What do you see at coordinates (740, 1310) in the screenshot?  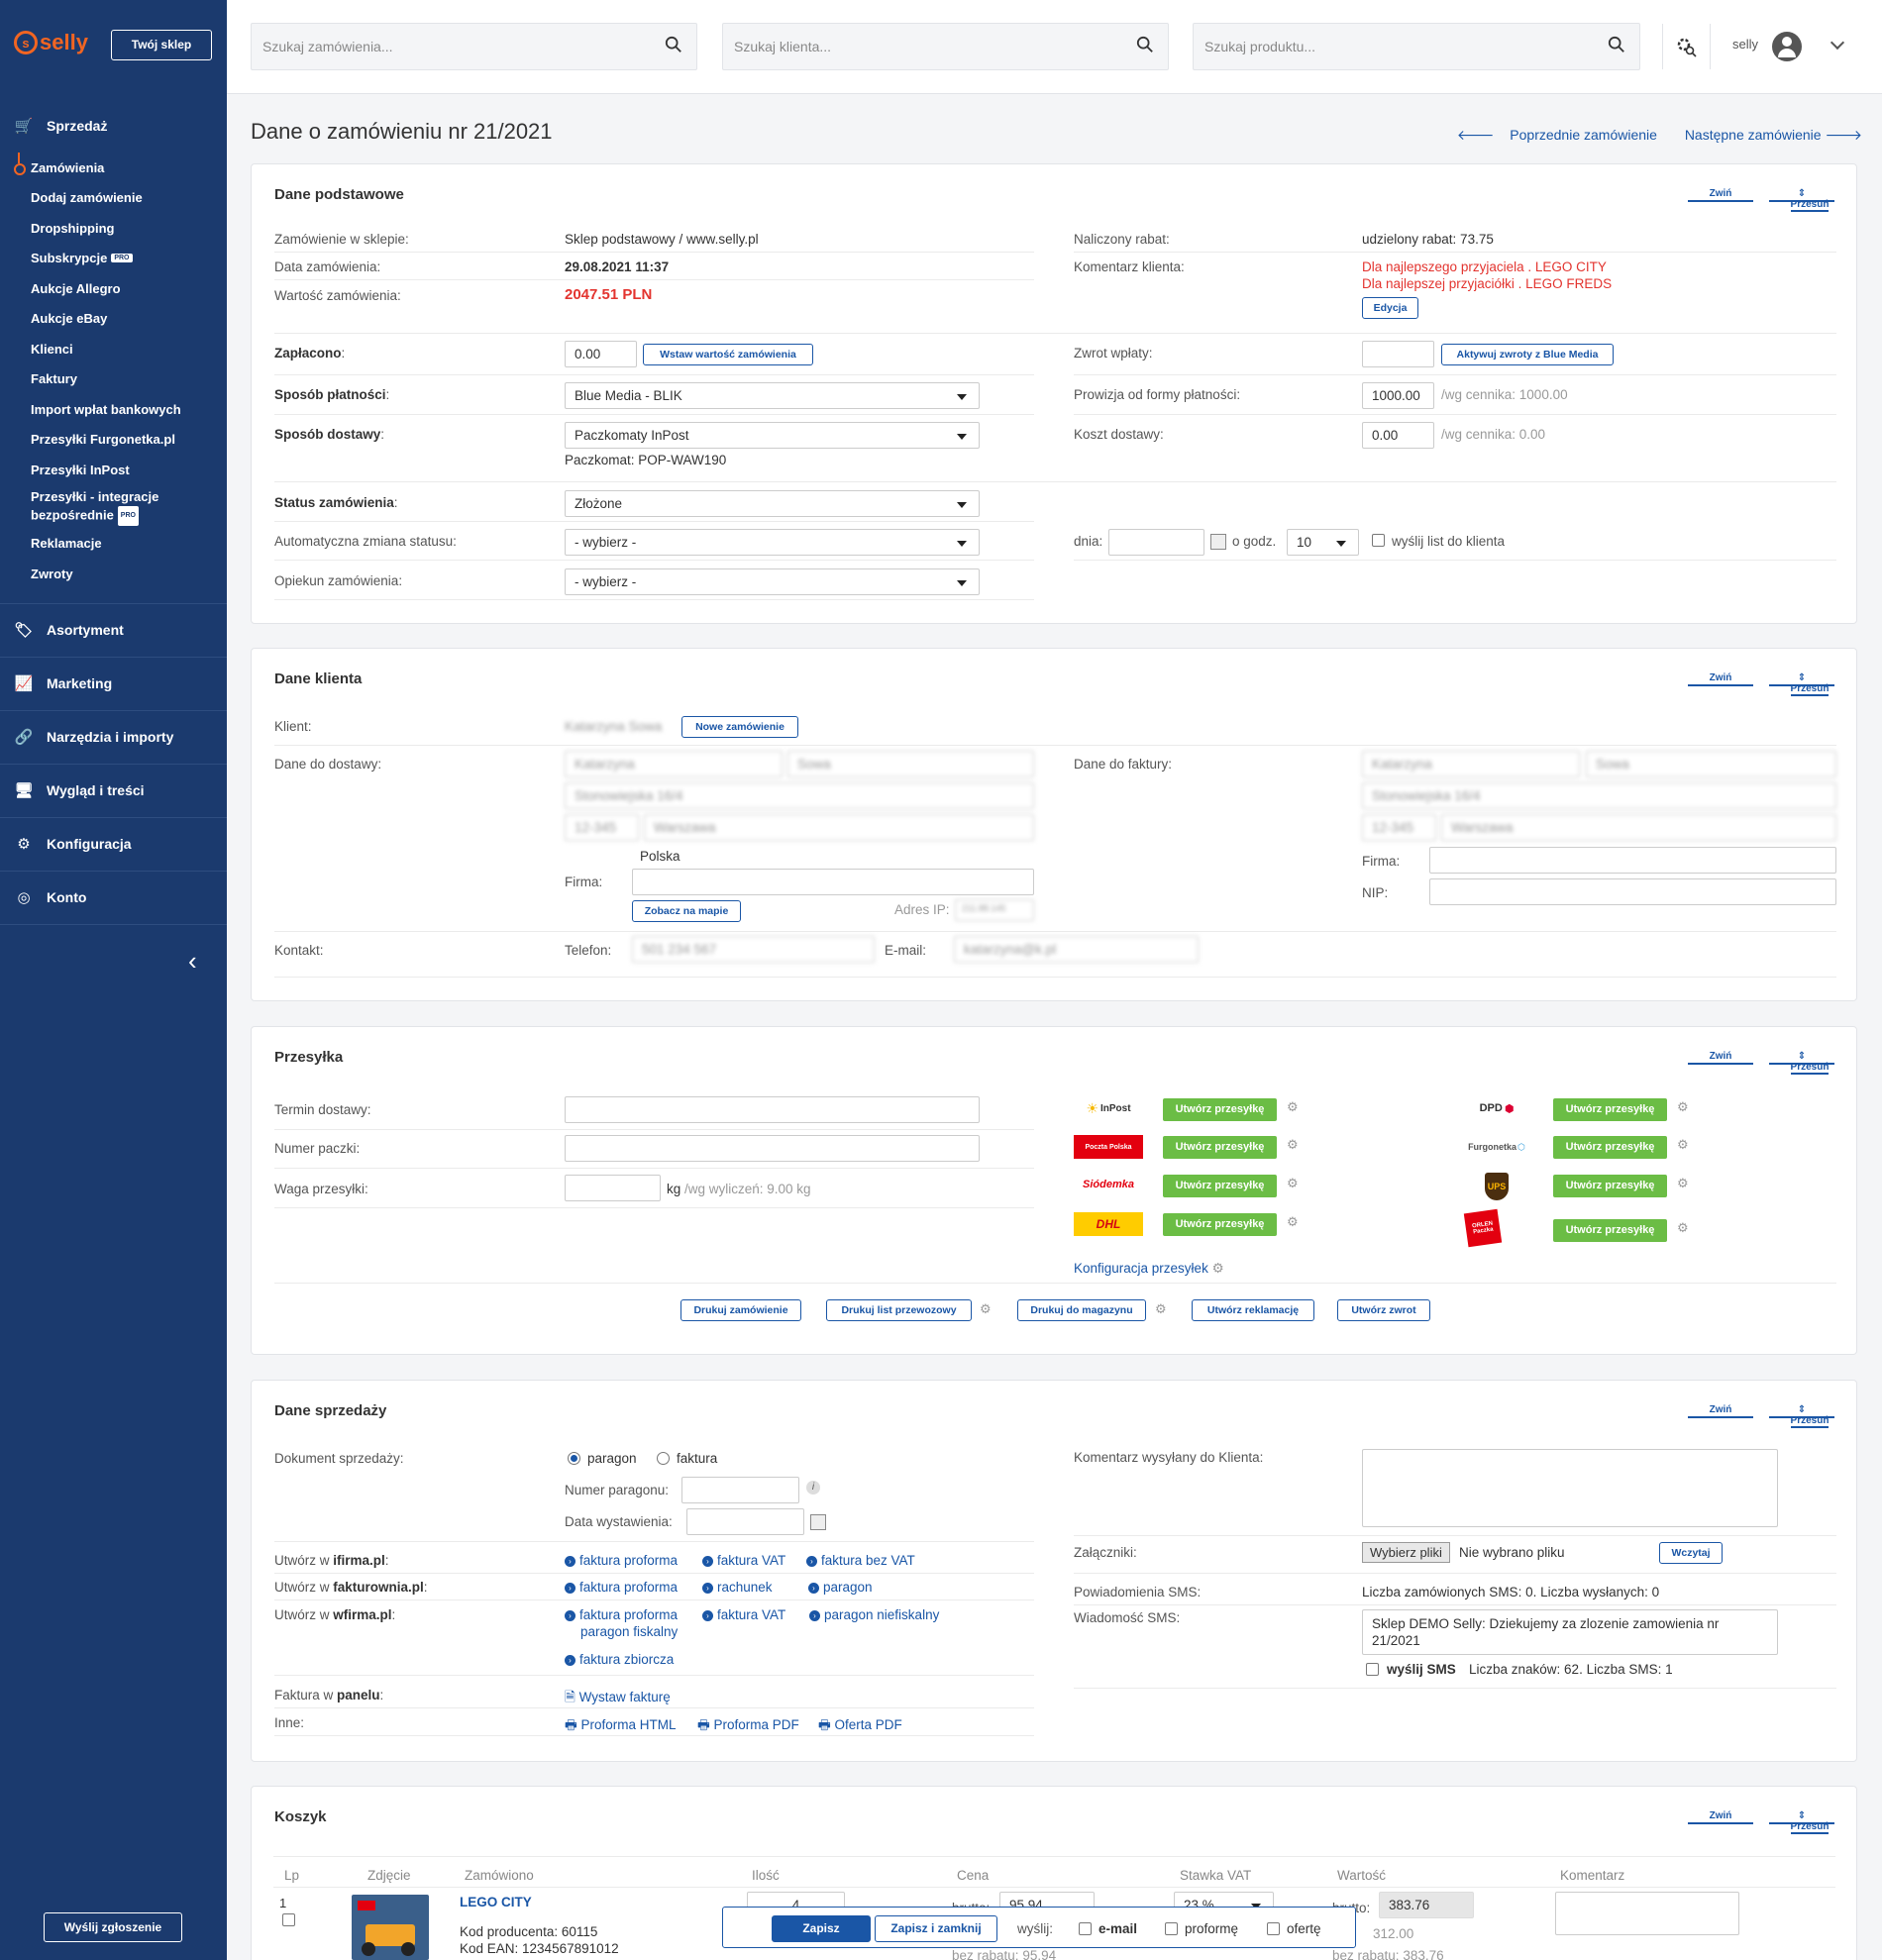 I see `print-order-button: Drukuj zamówienie` at bounding box center [740, 1310].